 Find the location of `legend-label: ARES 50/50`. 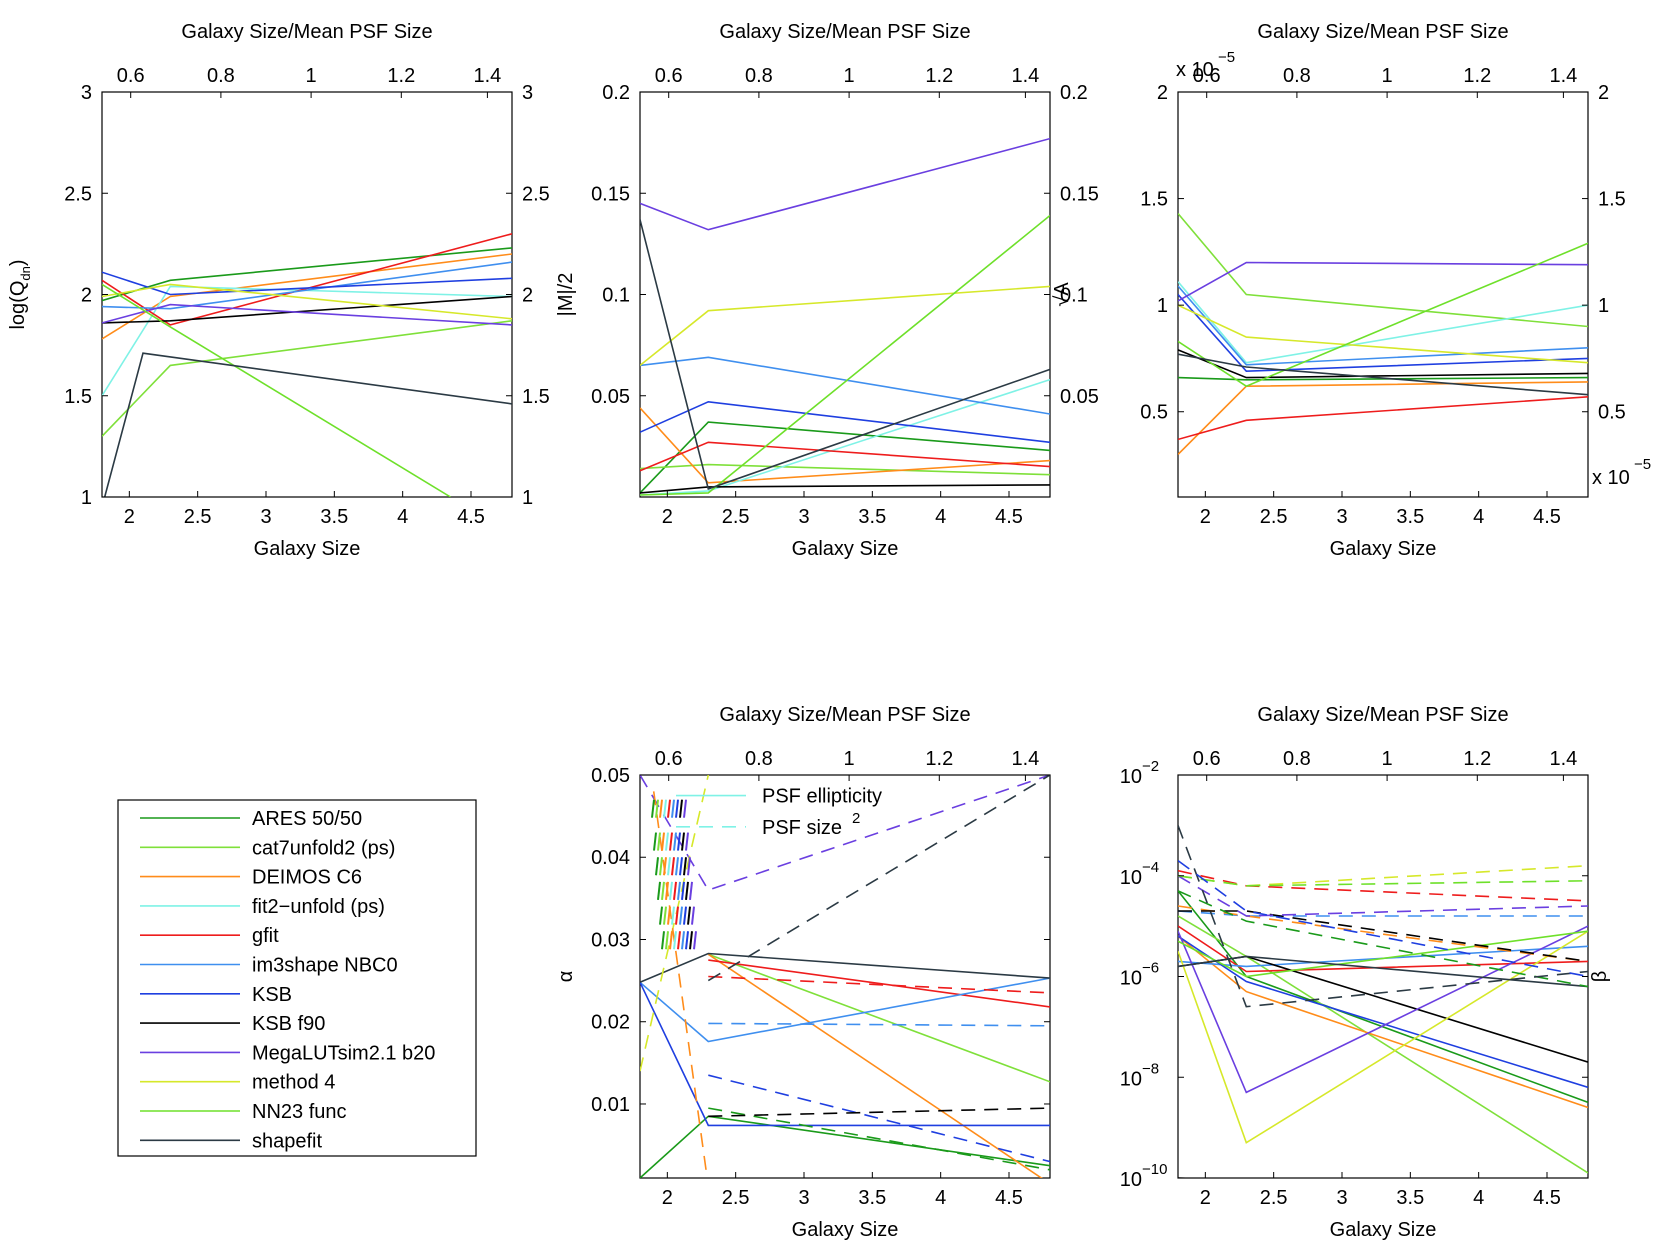

legend-label: ARES 50/50 is located at coordinates (307, 819).